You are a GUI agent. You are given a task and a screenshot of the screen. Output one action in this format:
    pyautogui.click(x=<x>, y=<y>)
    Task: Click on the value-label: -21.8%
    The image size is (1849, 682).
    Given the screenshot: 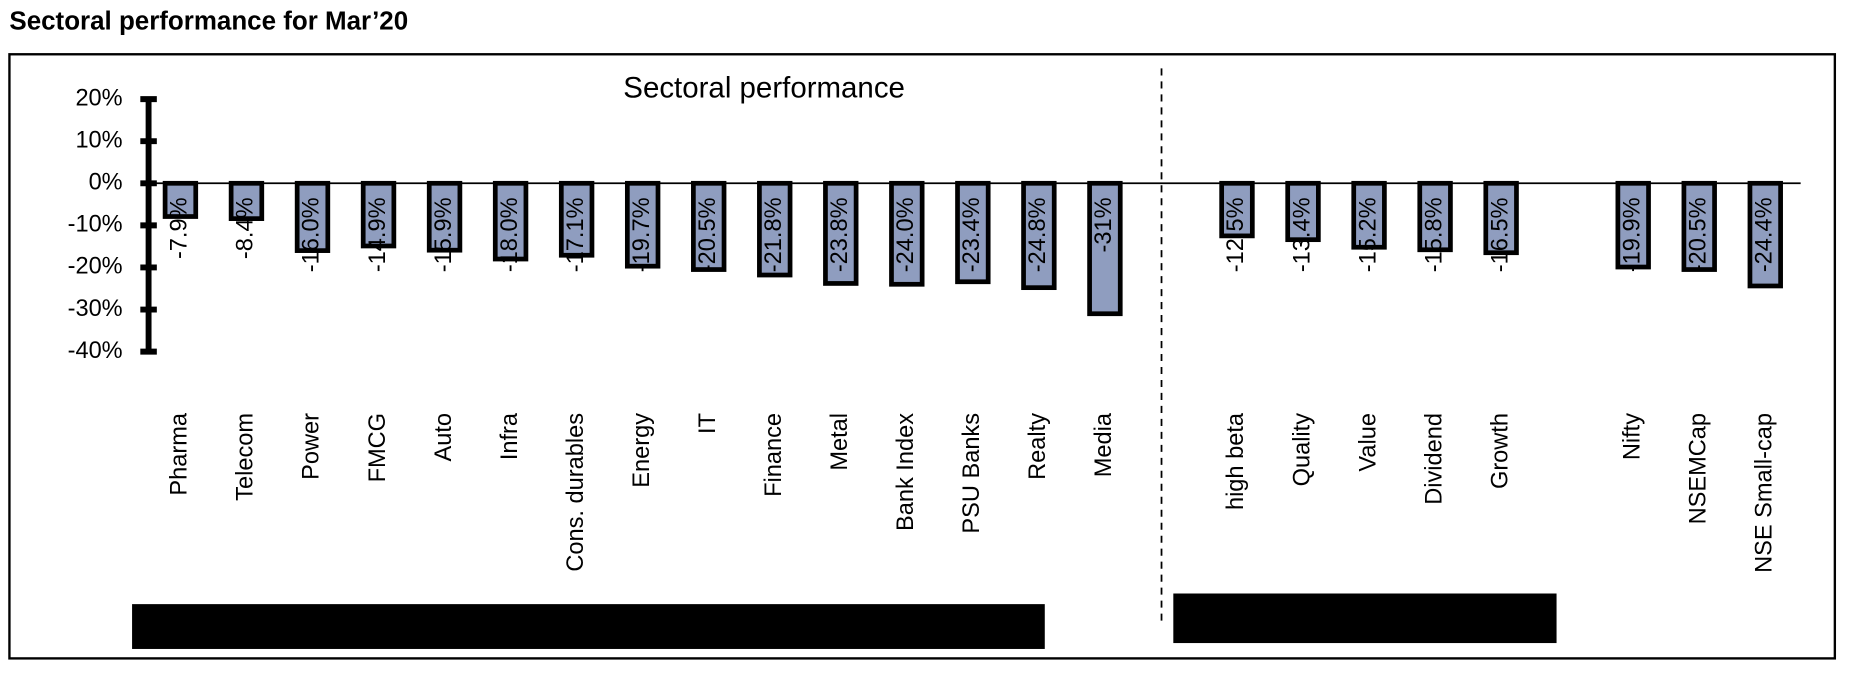 What is the action you would take?
    pyautogui.click(x=773, y=234)
    